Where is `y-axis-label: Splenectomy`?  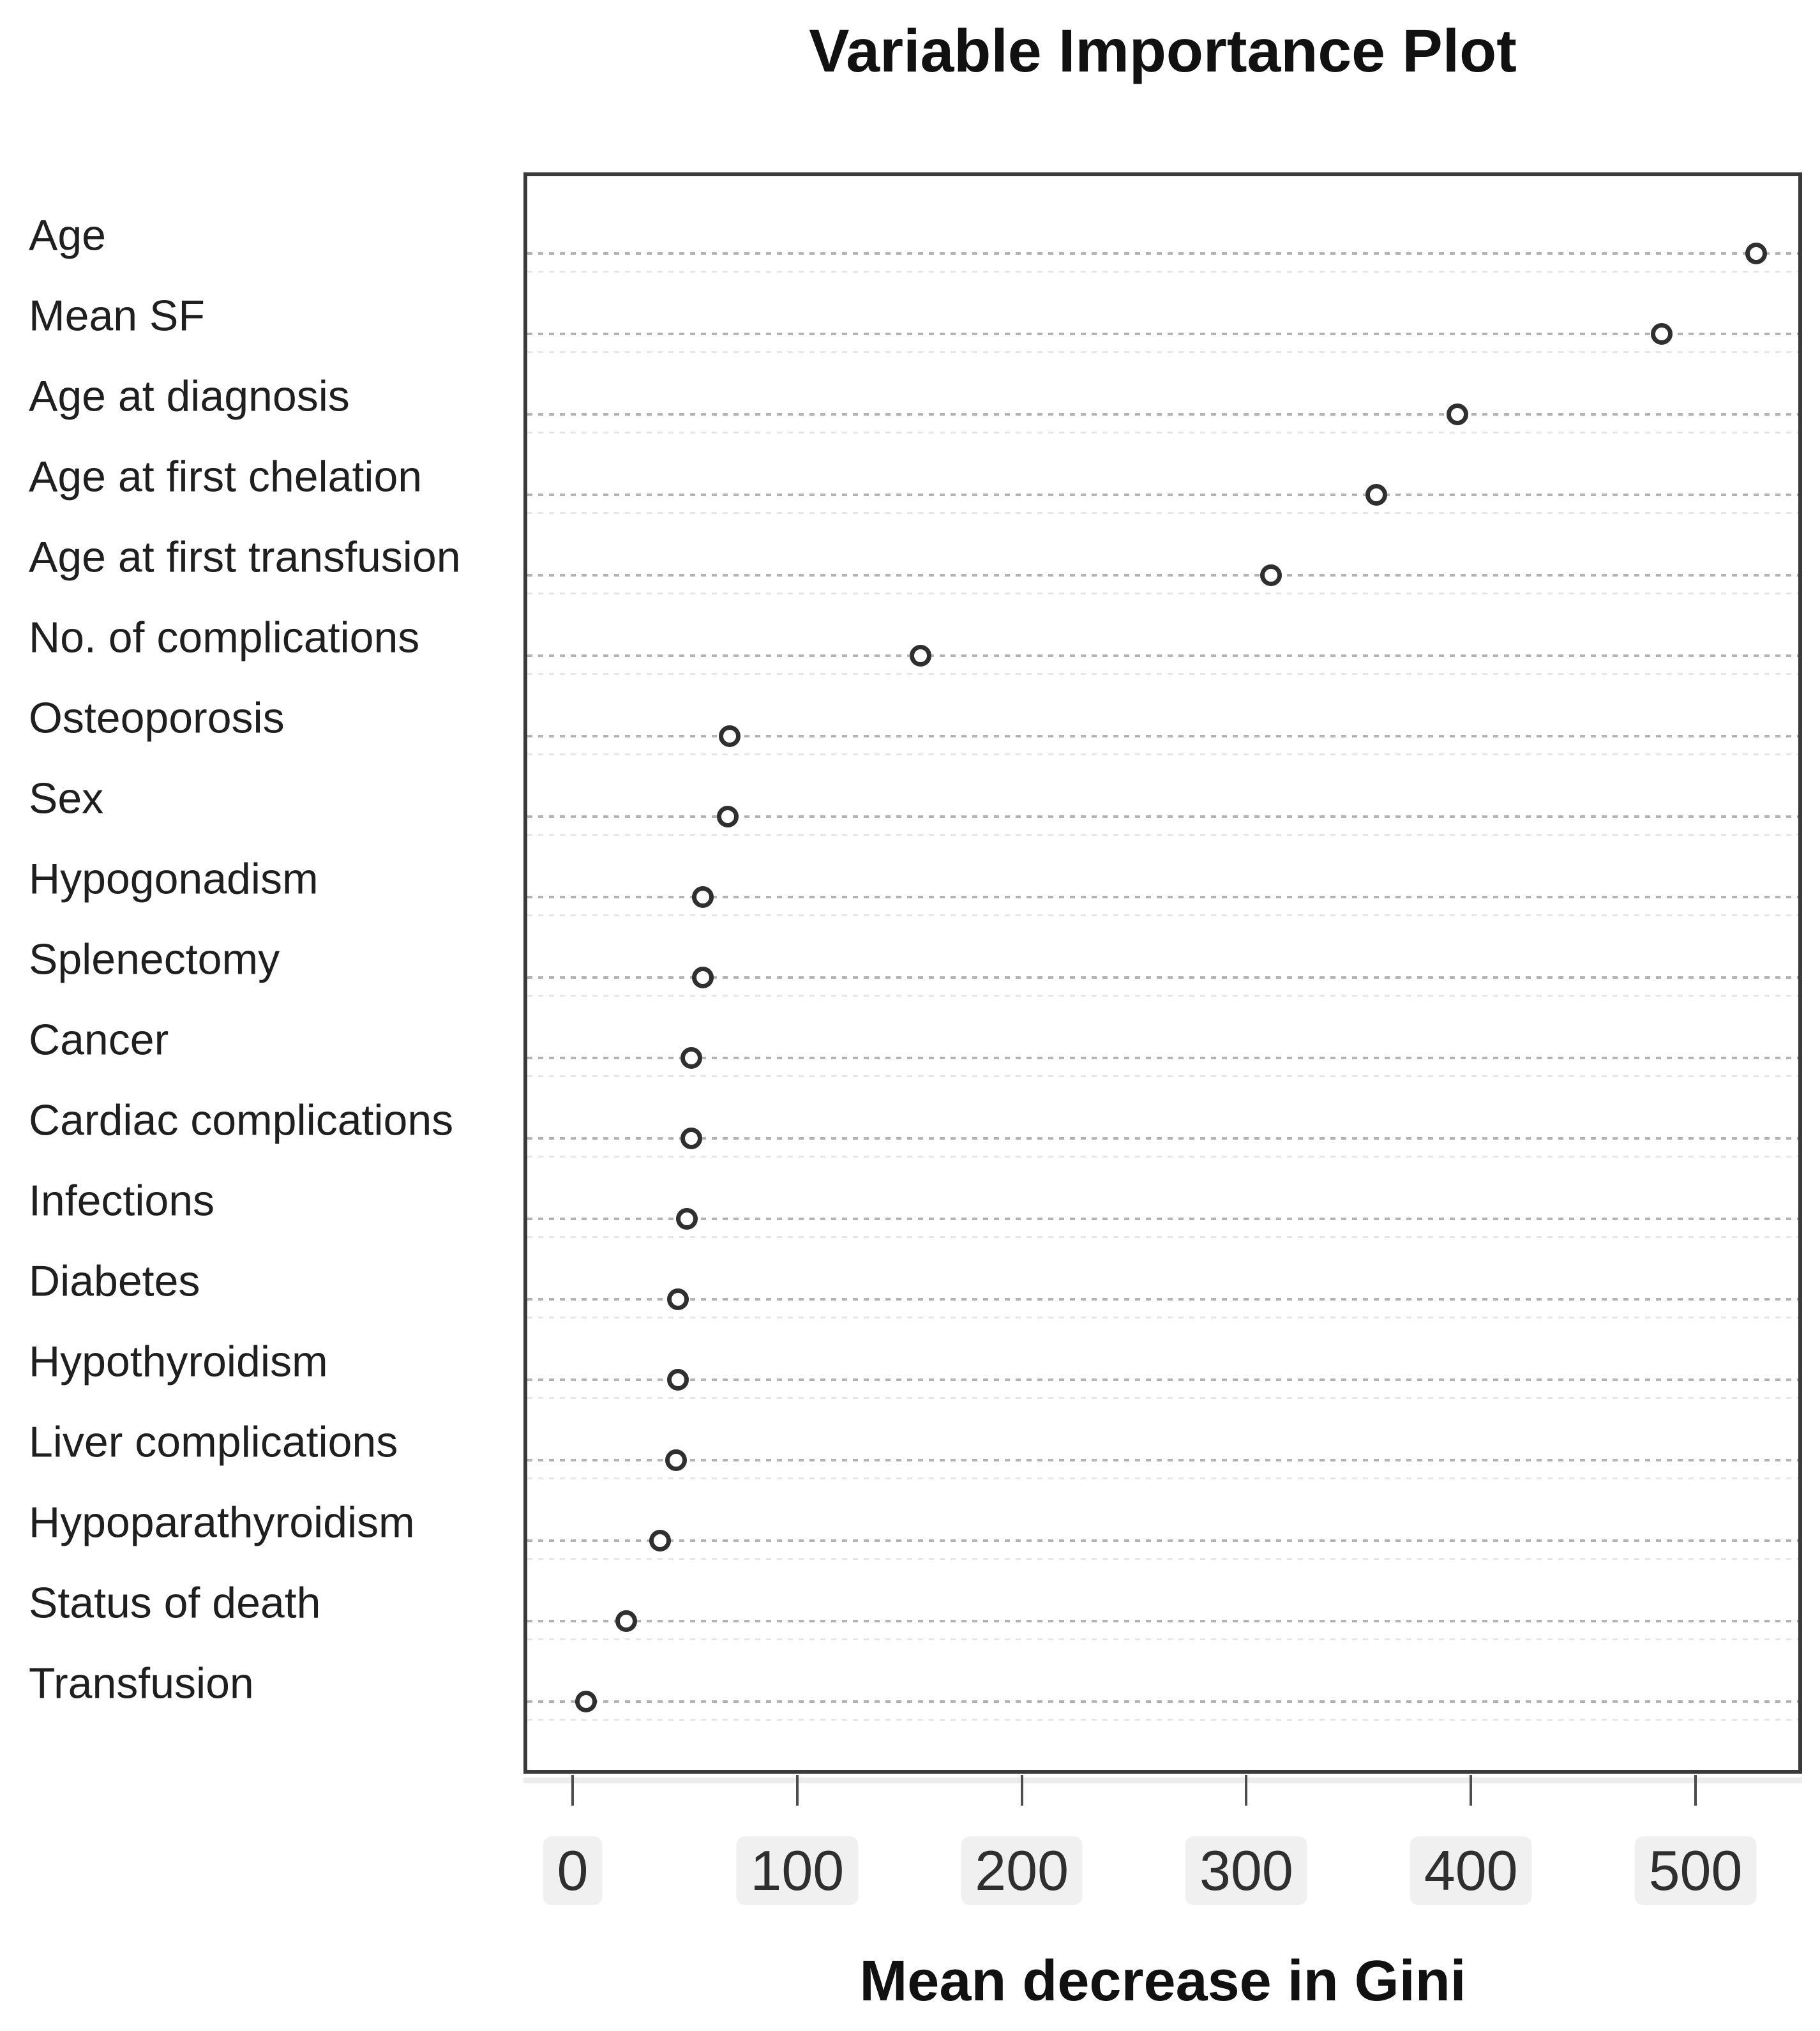 y-axis-label: Splenectomy is located at coordinates (154, 959).